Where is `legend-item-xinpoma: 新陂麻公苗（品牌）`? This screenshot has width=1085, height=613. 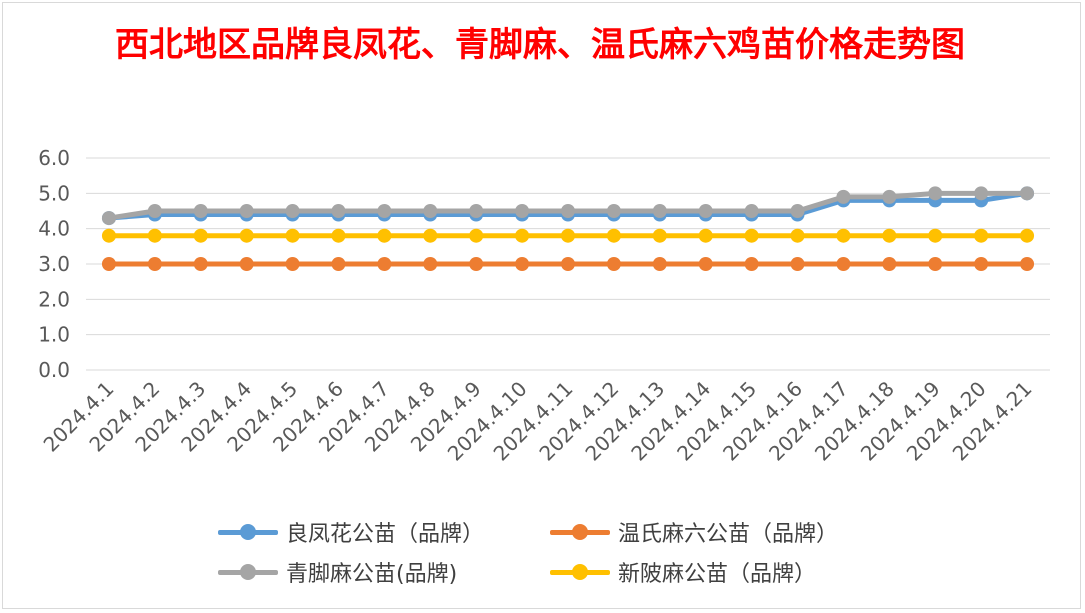 legend-item-xinpoma: 新陂麻公苗（品牌） is located at coordinates (682, 572).